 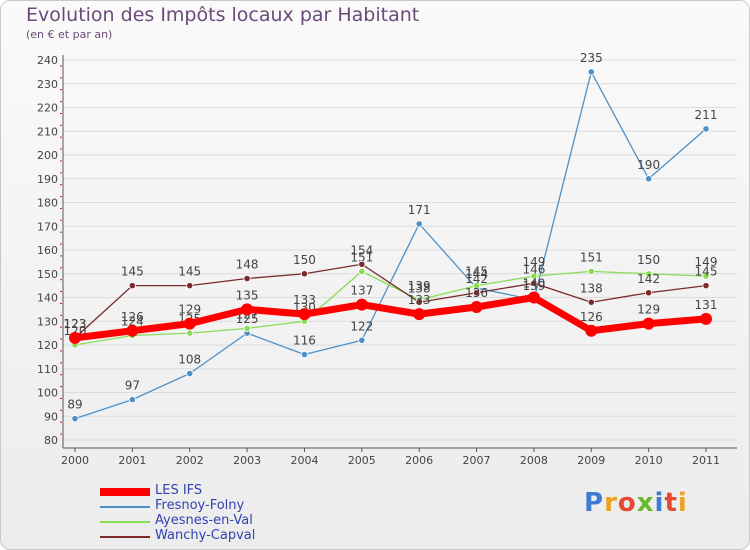 I want to click on data-label: 124, so click(x=132, y=322).